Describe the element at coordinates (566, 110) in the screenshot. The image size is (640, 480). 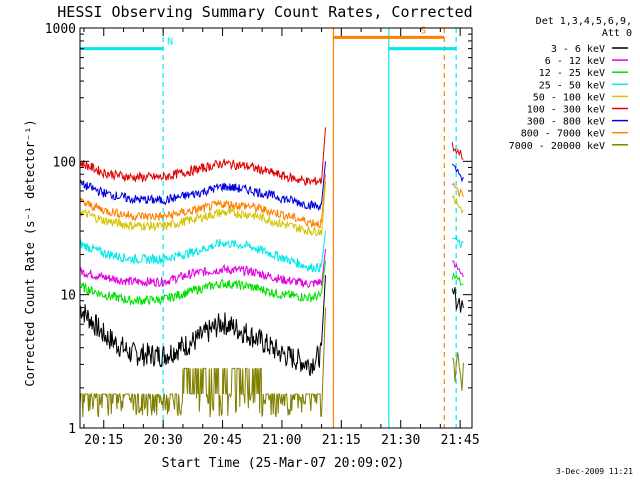
I see `legend-label-5: 100 - 300 keV` at that location.